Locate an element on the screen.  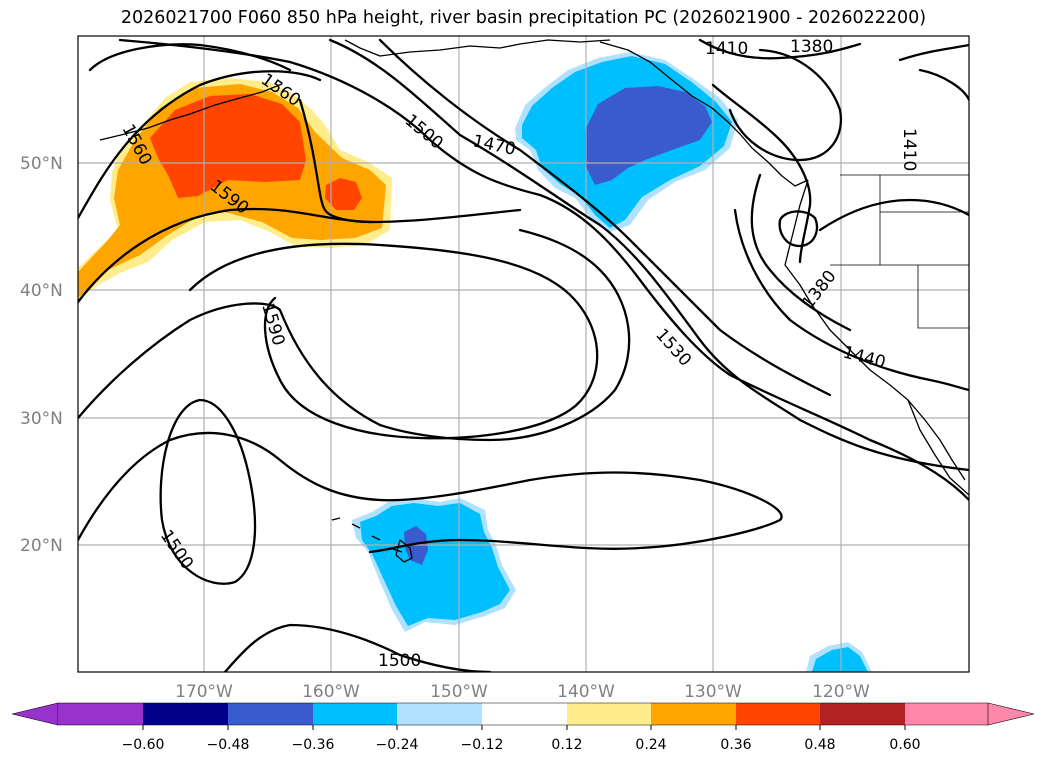
colorbar-under-arrow is located at coordinates (35, 714).